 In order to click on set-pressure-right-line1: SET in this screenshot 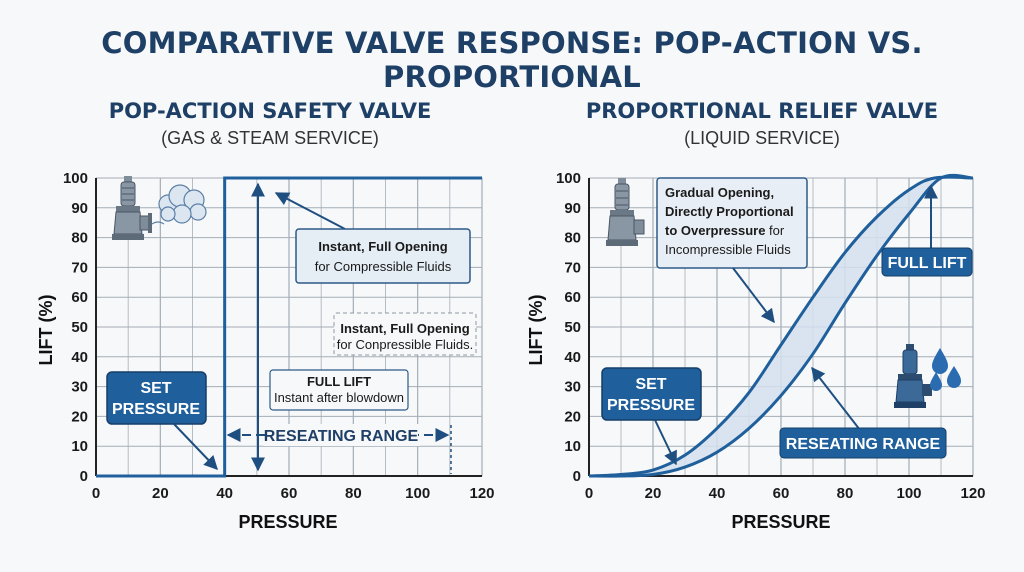, I will do `click(650, 384)`.